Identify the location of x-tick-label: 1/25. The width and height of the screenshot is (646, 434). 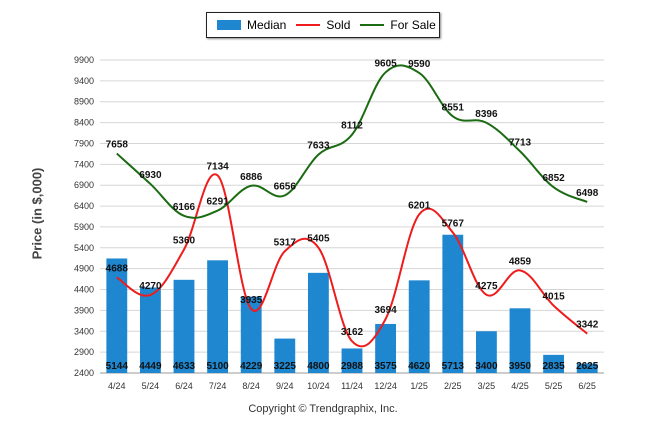
(419, 386).